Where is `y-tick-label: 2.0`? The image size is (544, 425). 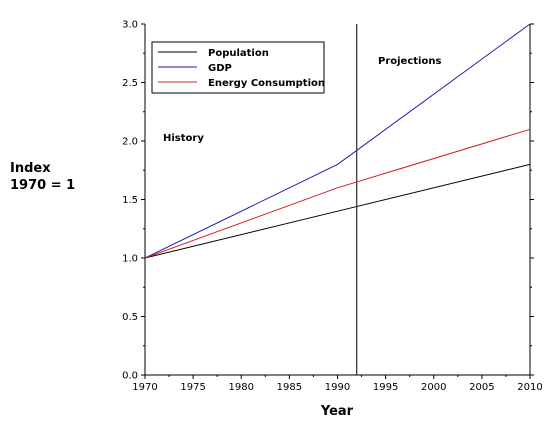
y-tick-label: 2.0 is located at coordinates (130, 142).